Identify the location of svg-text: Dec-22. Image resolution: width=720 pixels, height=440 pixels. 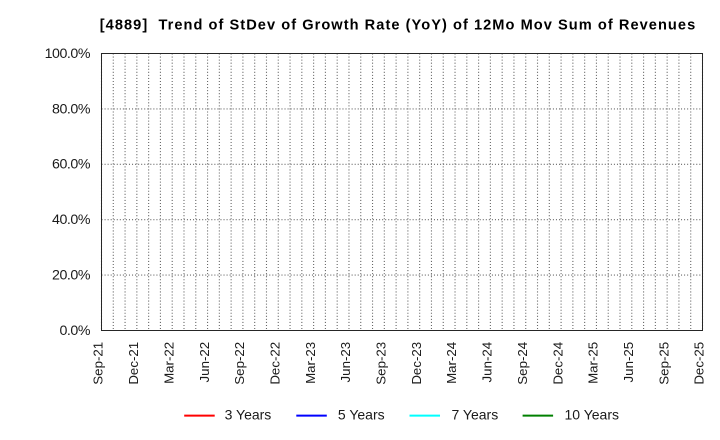
(274, 363).